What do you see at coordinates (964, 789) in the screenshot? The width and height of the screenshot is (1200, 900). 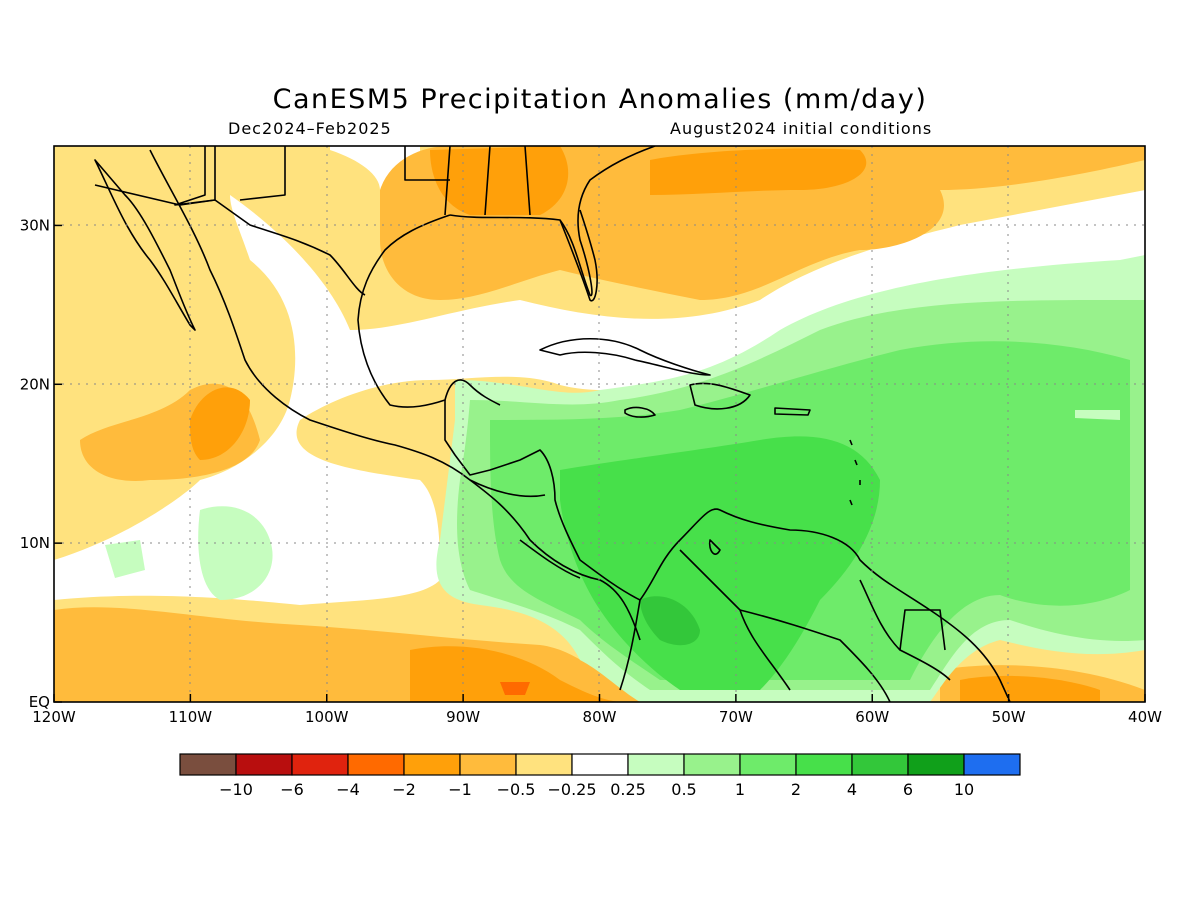 I see `colorbar-label: 10` at bounding box center [964, 789].